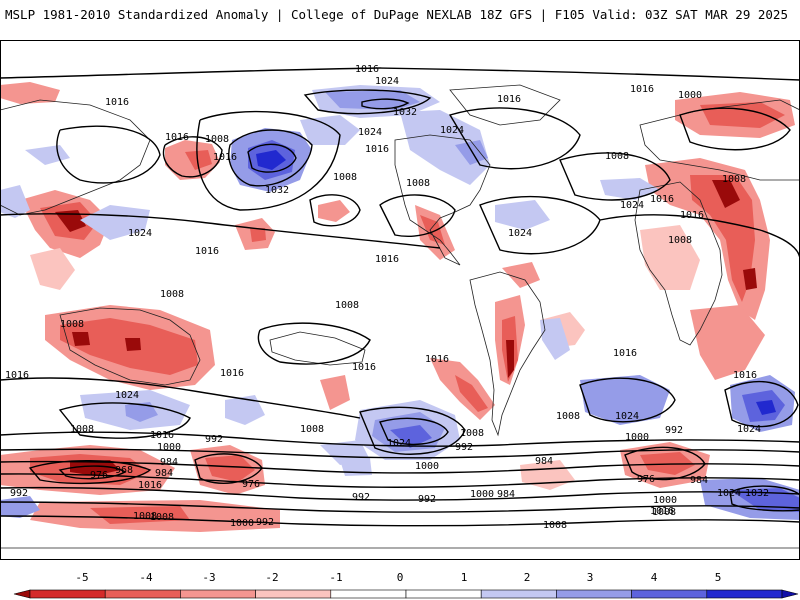 The width and height of the screenshot is (800, 600). I want to click on isobar-1016-africa-n, so click(699, 237).